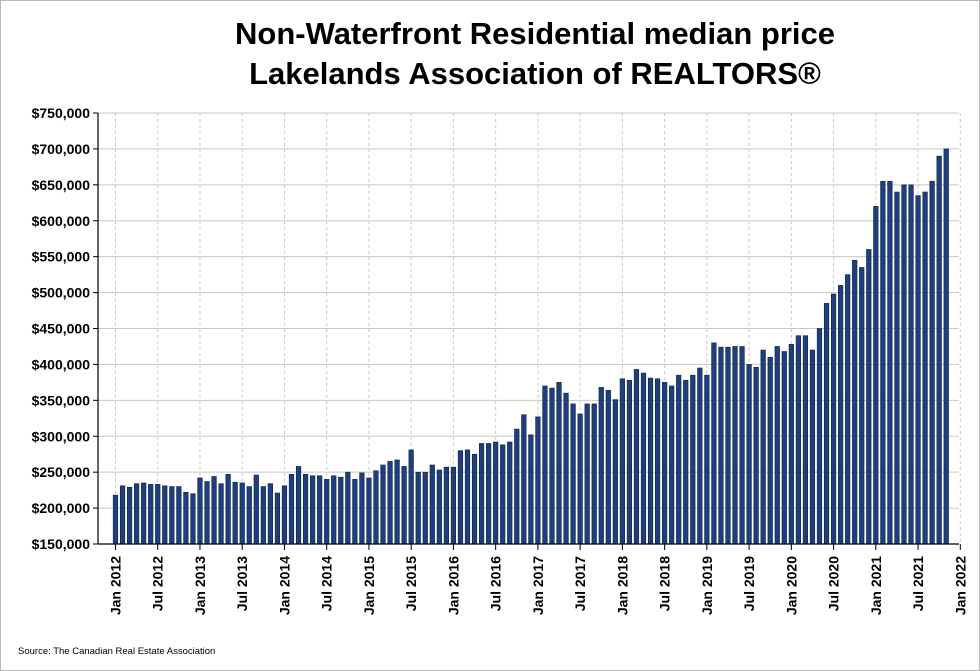 The image size is (980, 671). Describe the element at coordinates (242, 583) in the screenshot. I see `x-tick-label: Jul 2013` at that location.